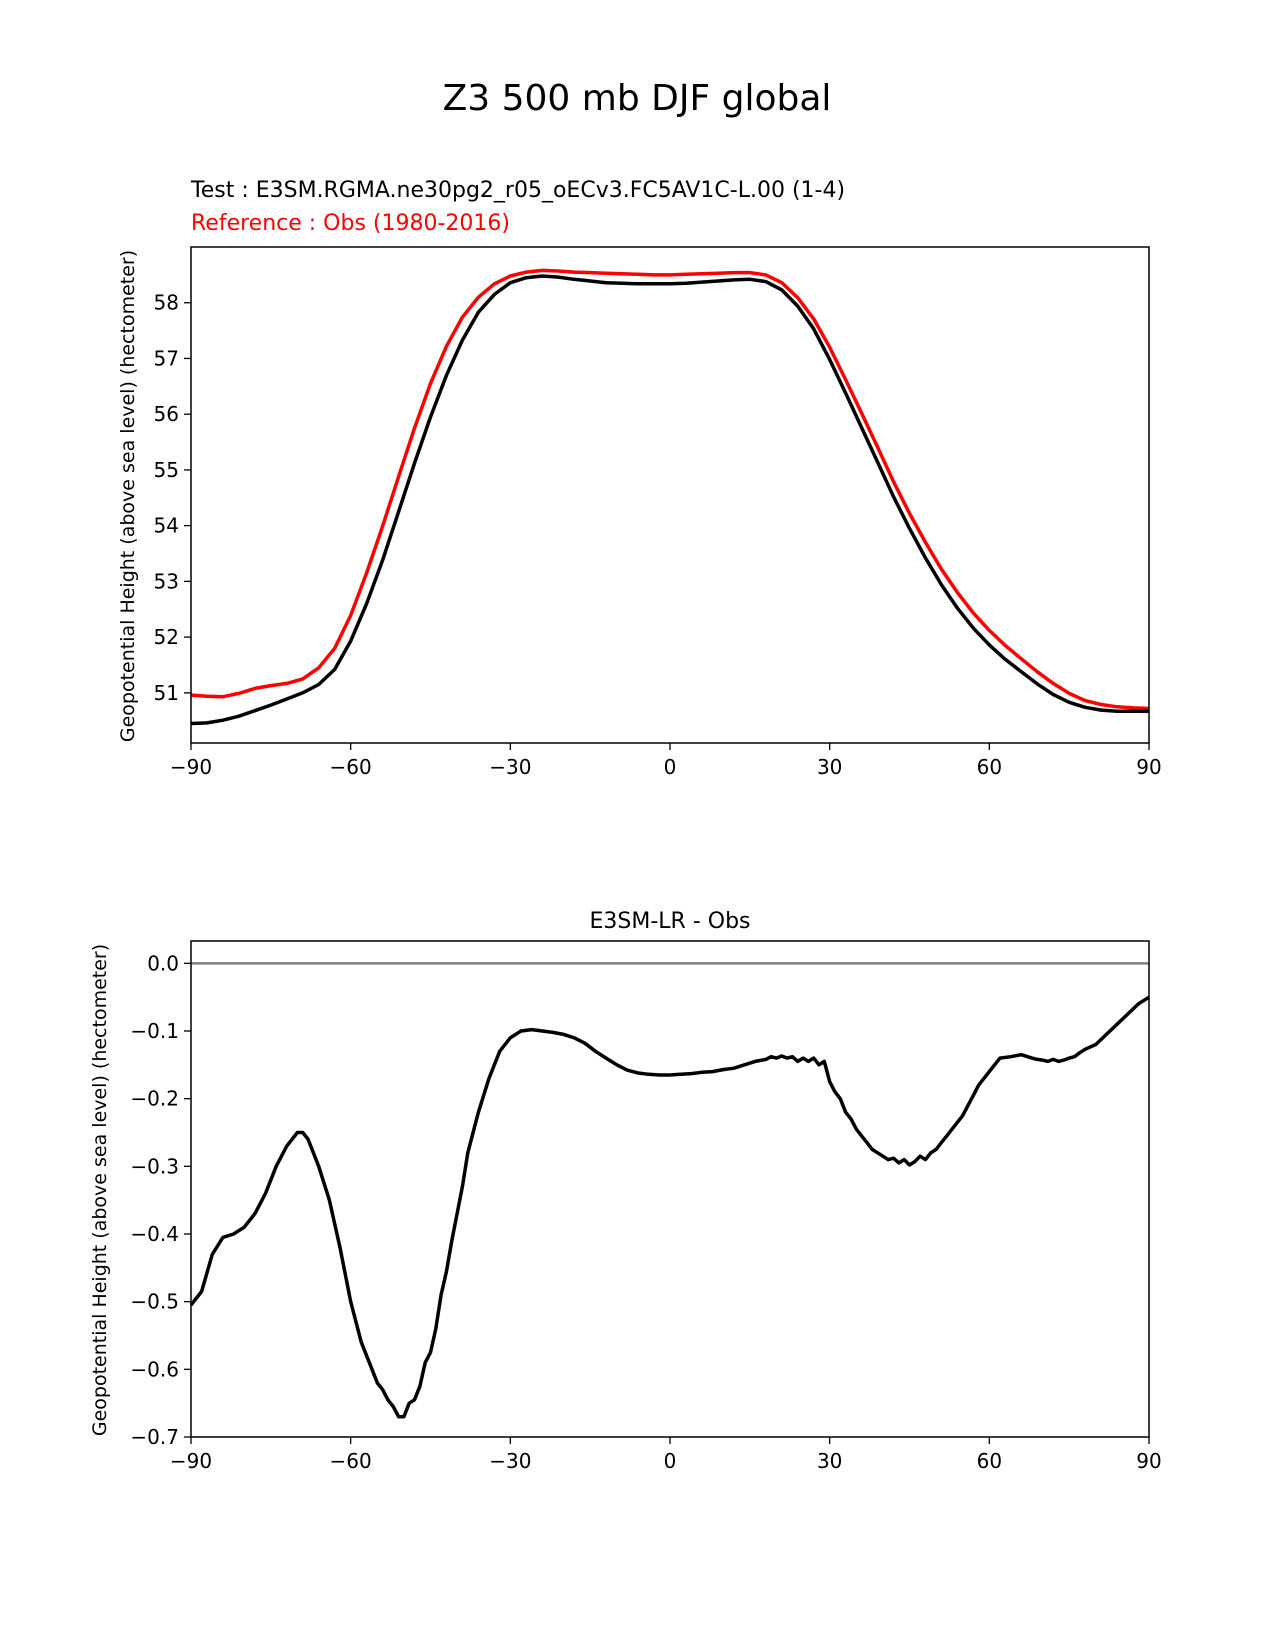 The height and width of the screenshot is (1650, 1275). What do you see at coordinates (166, 303) in the screenshot?
I see `top-y-tick-label: 58` at bounding box center [166, 303].